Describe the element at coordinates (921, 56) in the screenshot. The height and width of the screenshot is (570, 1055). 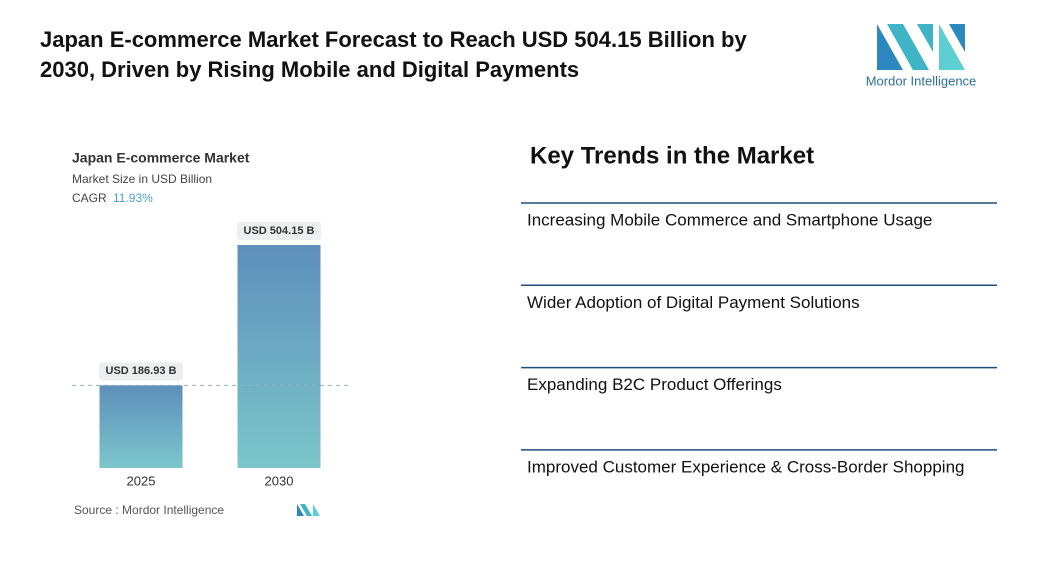
I see `logo: Mordor Intelligence` at that location.